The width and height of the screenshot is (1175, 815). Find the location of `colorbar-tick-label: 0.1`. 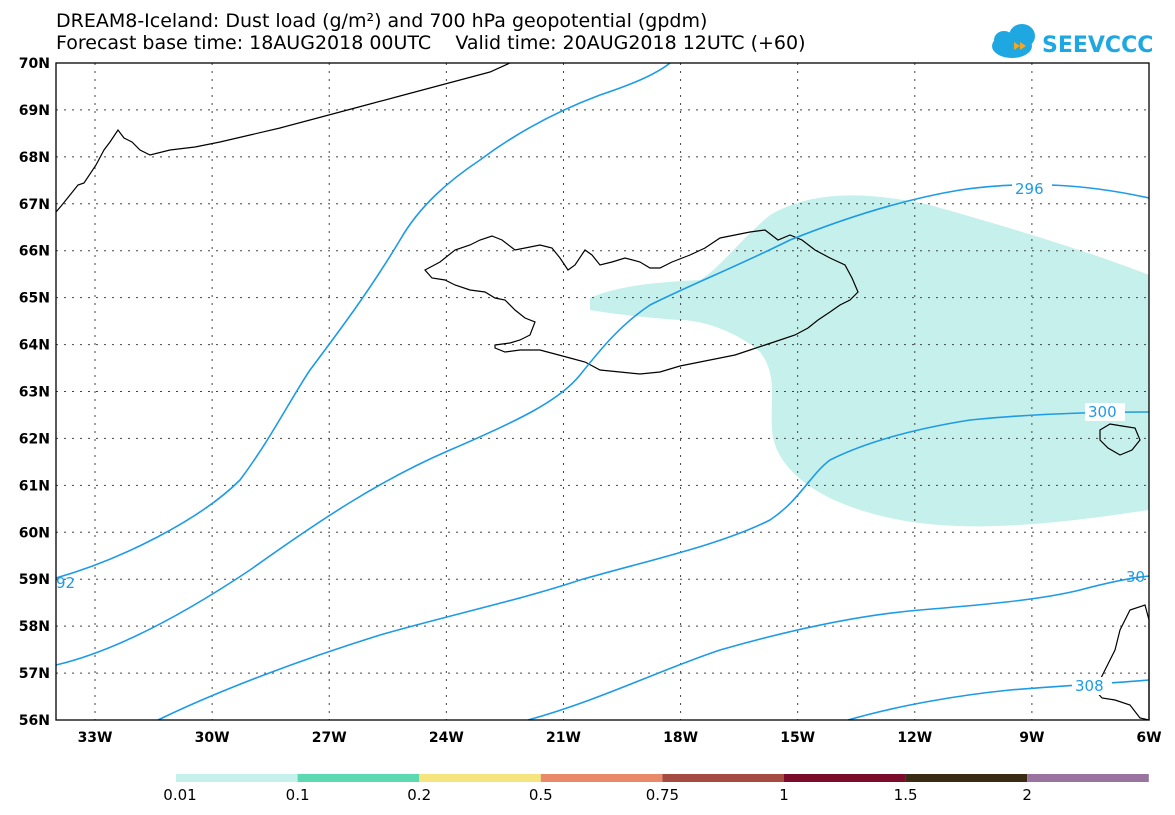

colorbar-tick-label: 0.1 is located at coordinates (297, 795).